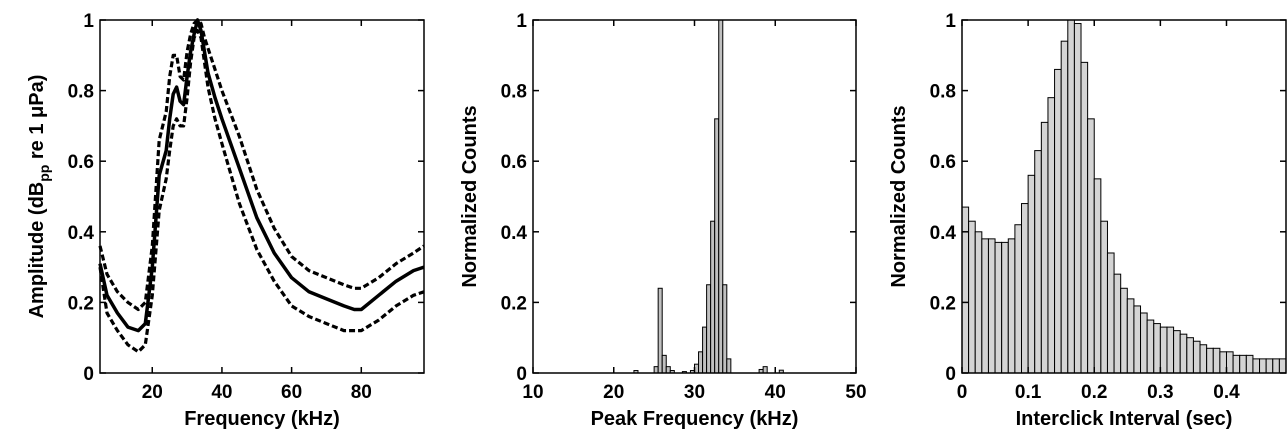 The image size is (1288, 432). Describe the element at coordinates (1124, 419) in the screenshot. I see `x-axis-label: Interclick Interval (sec)` at that location.